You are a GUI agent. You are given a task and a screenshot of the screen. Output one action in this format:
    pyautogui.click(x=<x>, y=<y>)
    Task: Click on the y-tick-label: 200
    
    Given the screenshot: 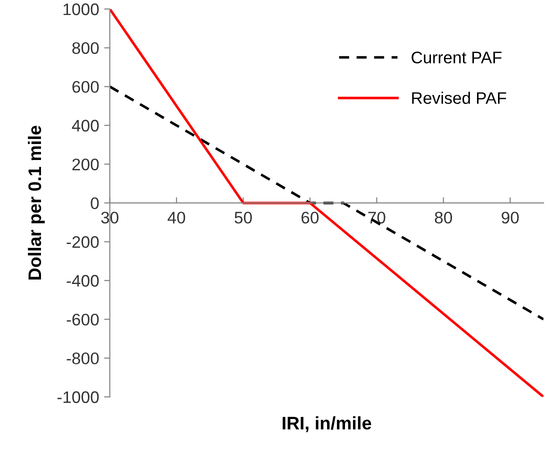 What is the action you would take?
    pyautogui.click(x=85, y=164)
    